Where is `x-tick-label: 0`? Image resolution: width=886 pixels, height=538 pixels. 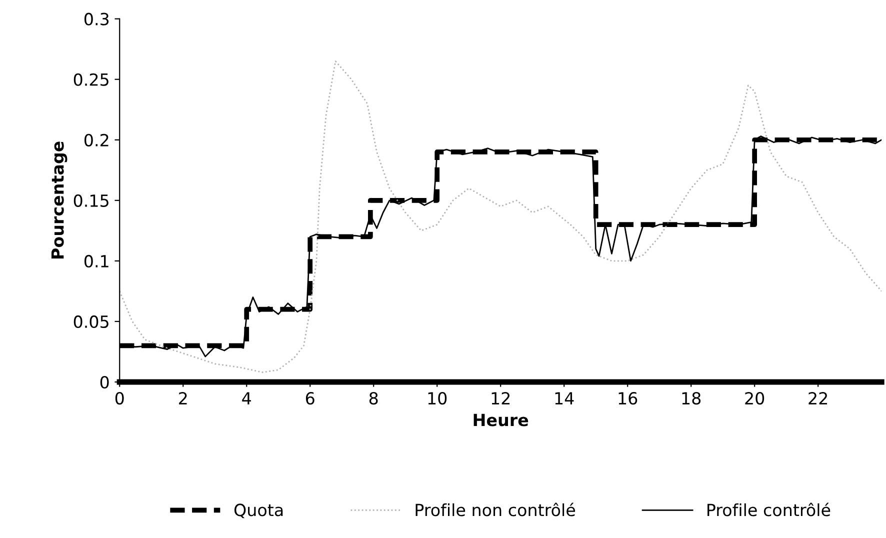
x-tick-label: 0 is located at coordinates (119, 398).